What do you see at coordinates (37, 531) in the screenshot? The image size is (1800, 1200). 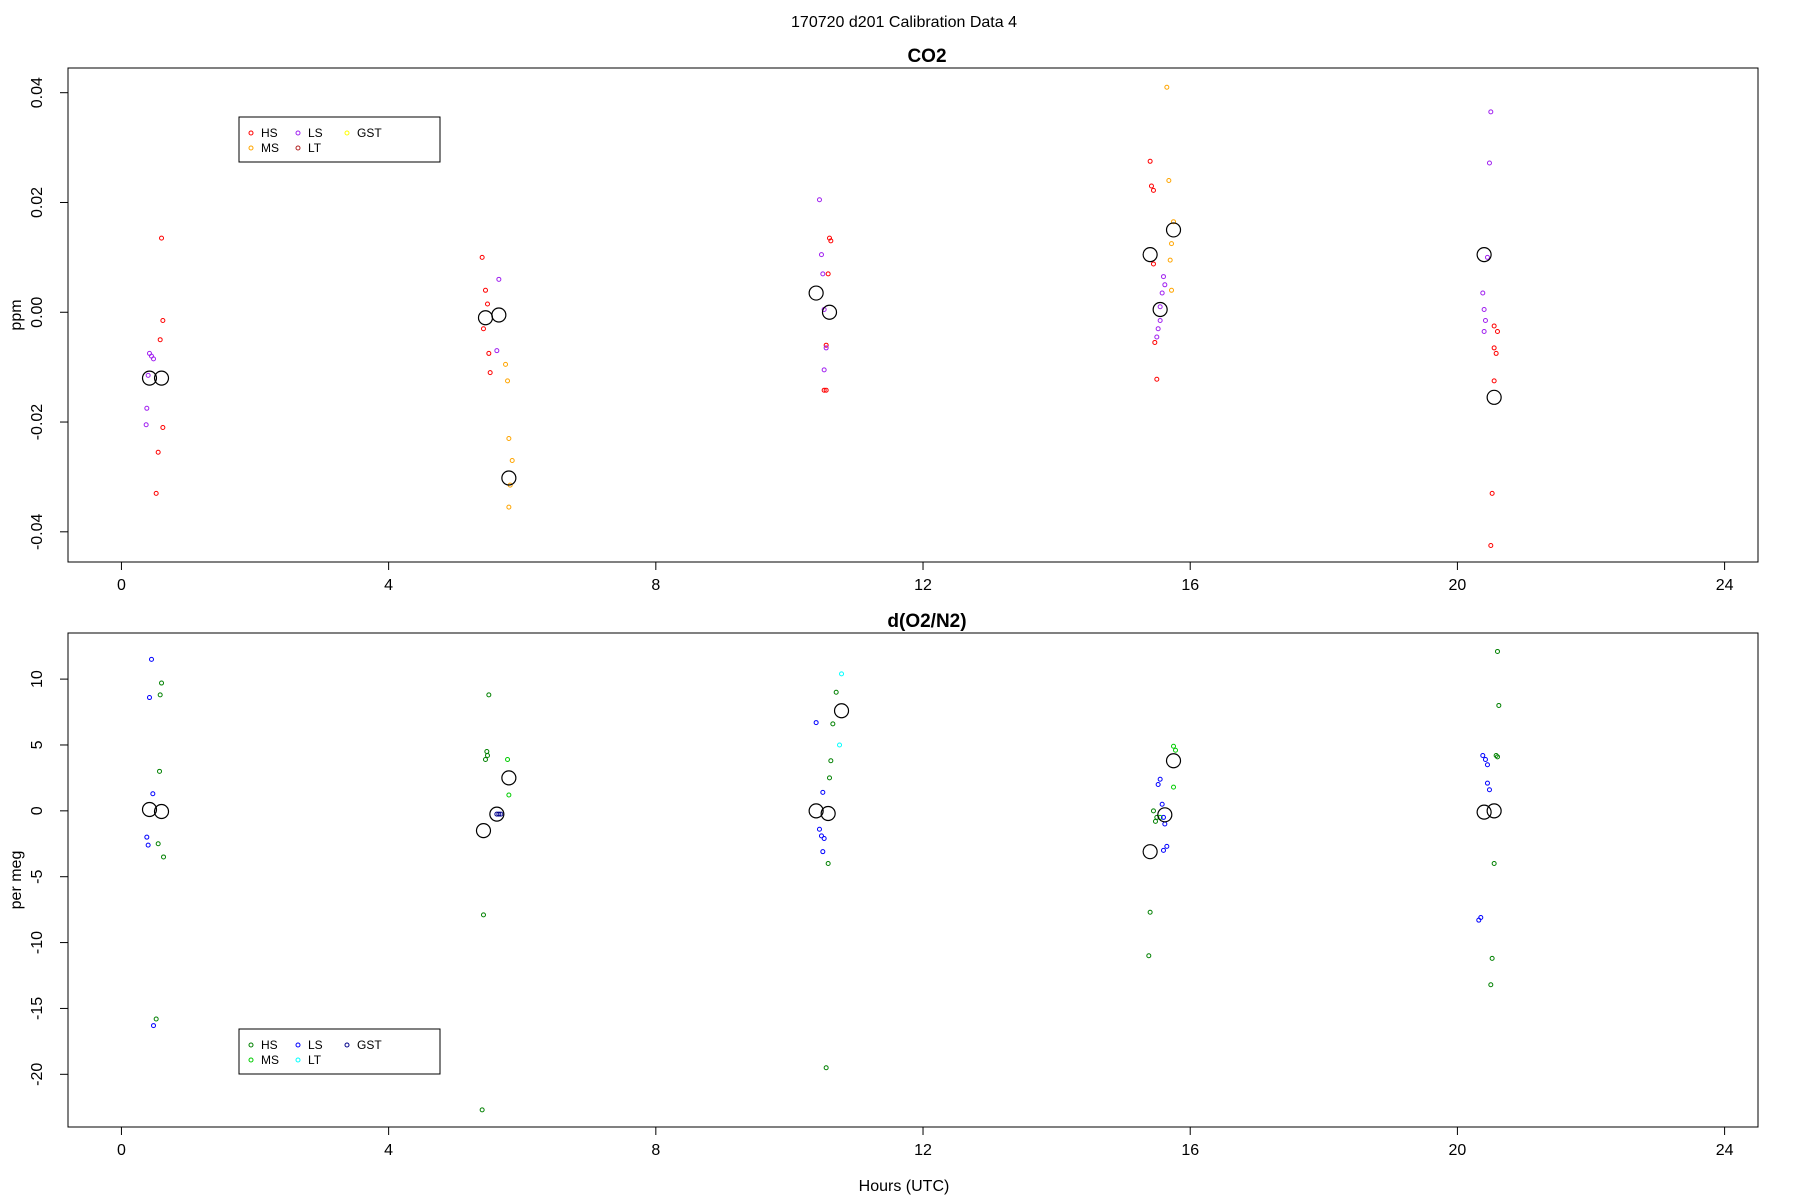 I see `co2-y-tick-label: -0.04` at bounding box center [37, 531].